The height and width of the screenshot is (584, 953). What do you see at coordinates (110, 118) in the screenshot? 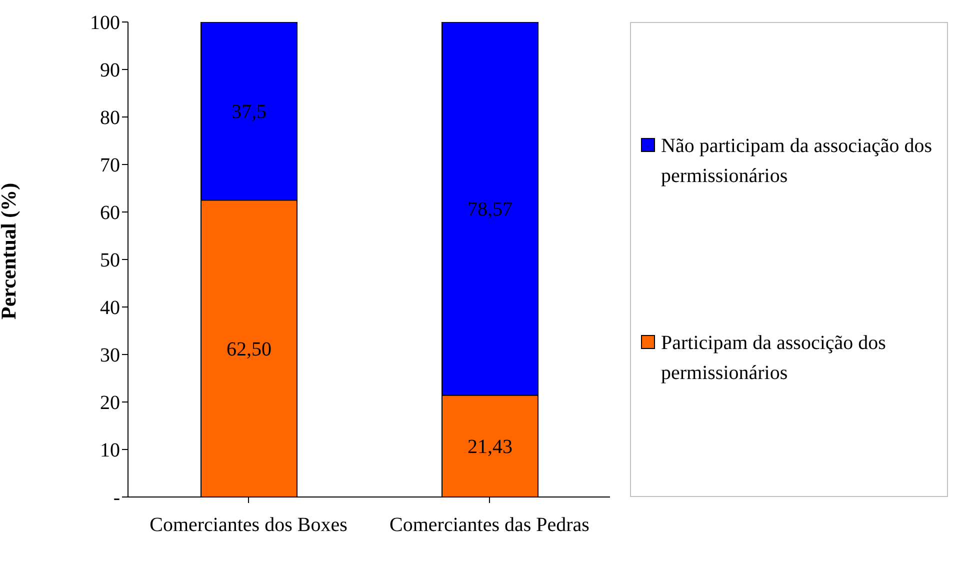
I see `y-tick-label: 80` at bounding box center [110, 118].